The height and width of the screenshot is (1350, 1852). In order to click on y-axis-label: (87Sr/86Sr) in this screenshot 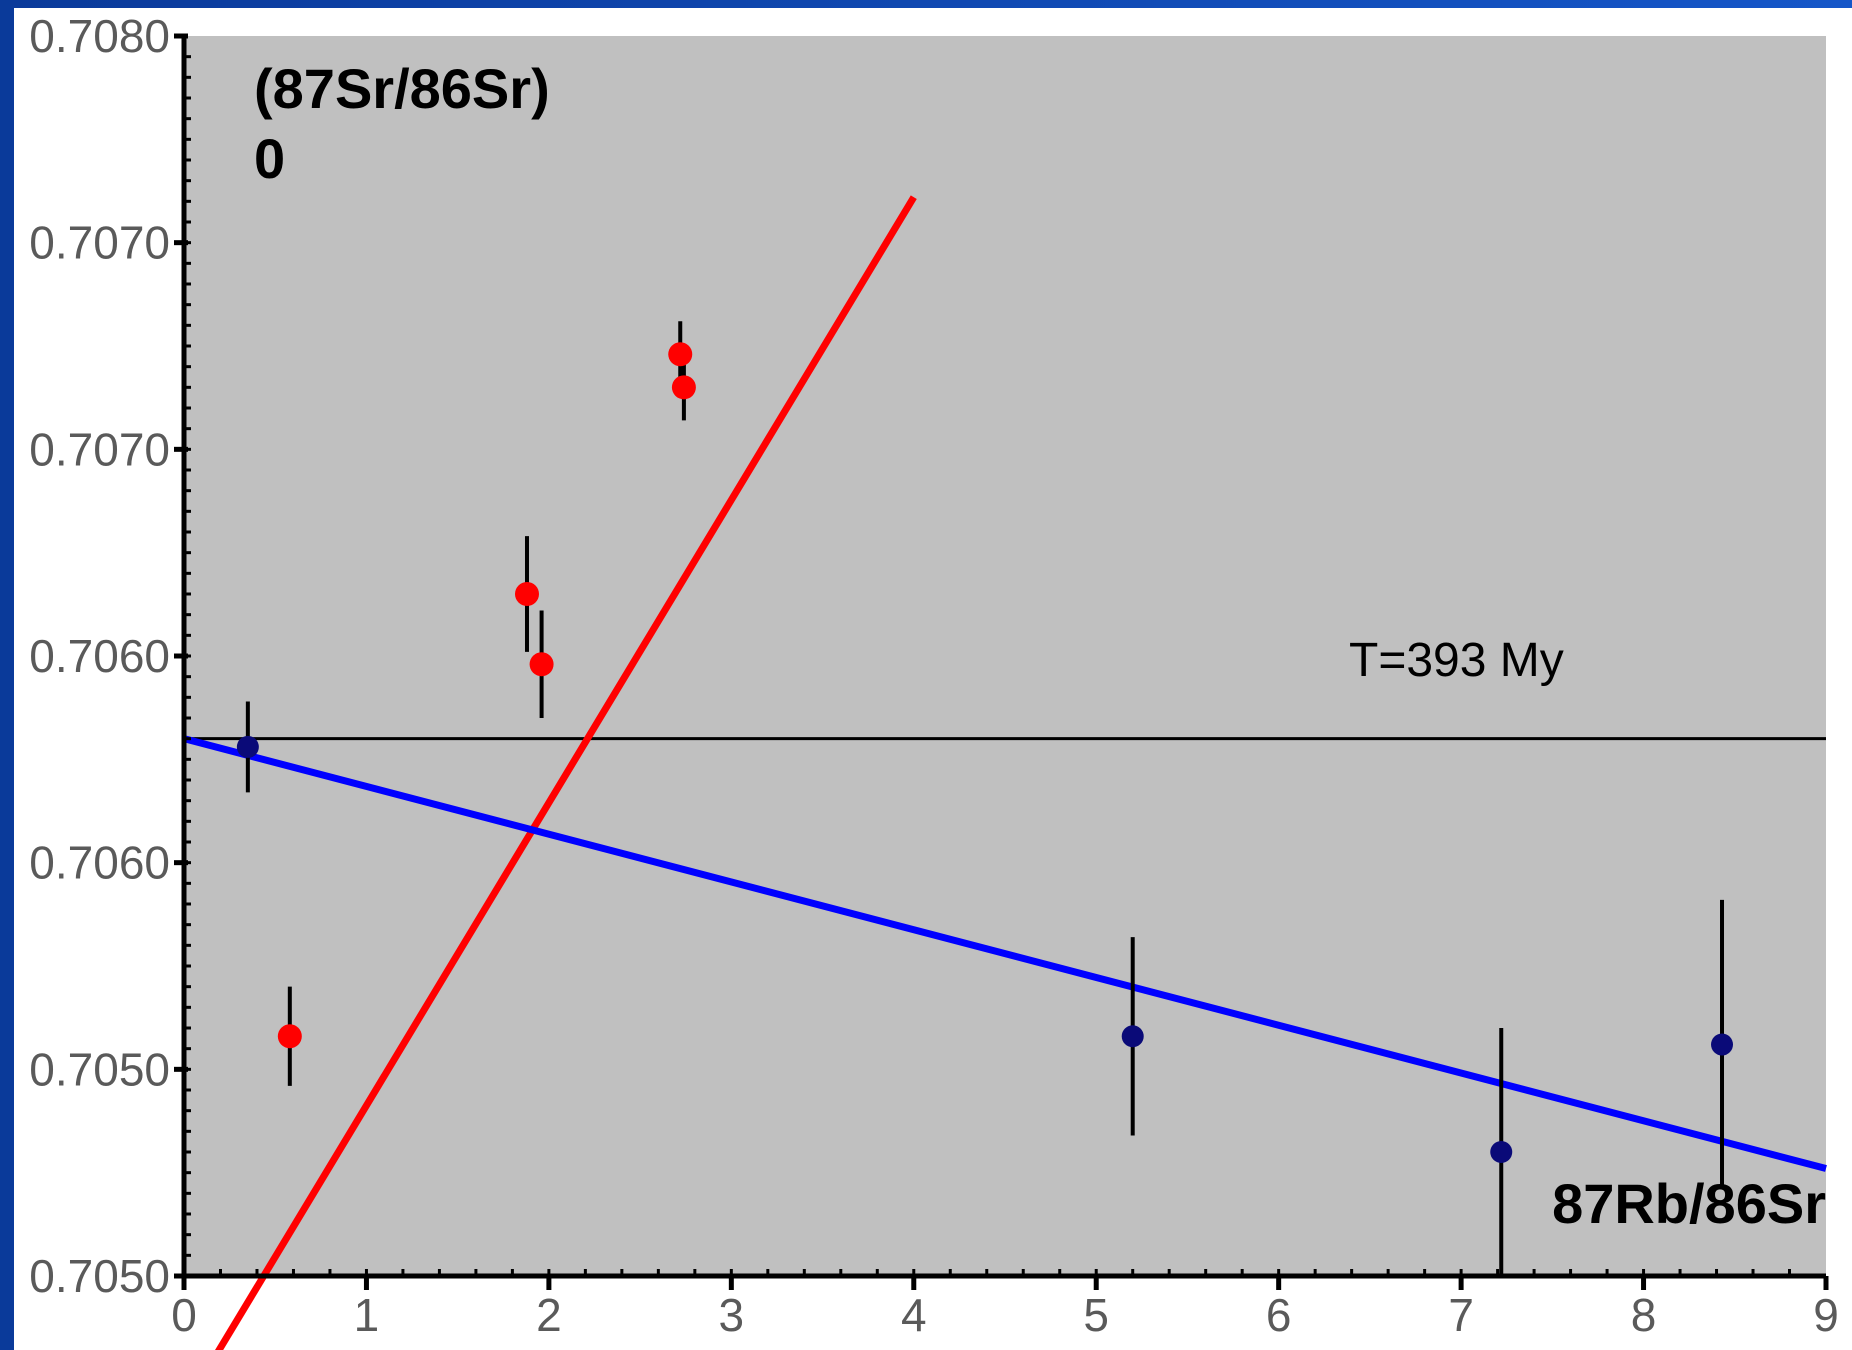, I will do `click(402, 88)`.